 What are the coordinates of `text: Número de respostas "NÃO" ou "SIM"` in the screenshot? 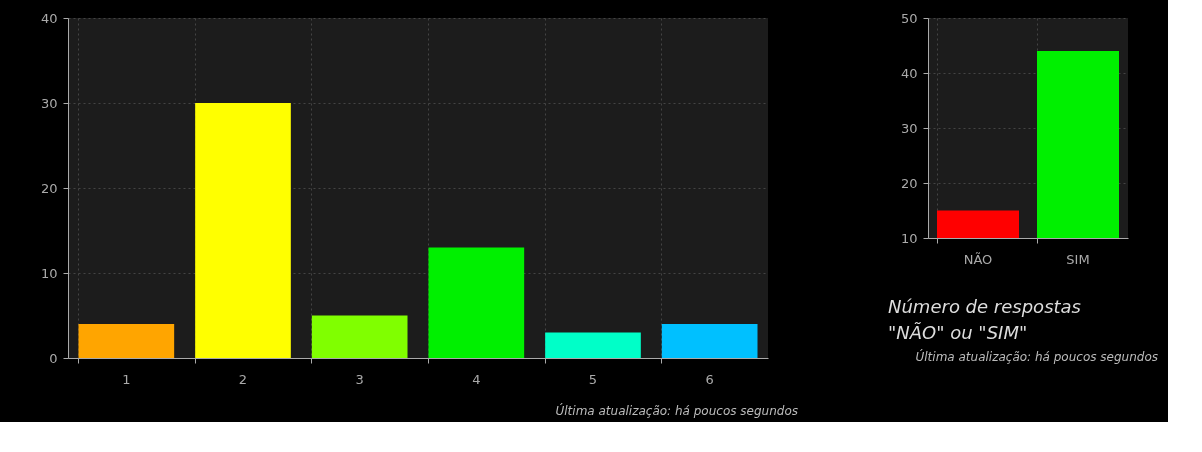 It's located at (984, 319).